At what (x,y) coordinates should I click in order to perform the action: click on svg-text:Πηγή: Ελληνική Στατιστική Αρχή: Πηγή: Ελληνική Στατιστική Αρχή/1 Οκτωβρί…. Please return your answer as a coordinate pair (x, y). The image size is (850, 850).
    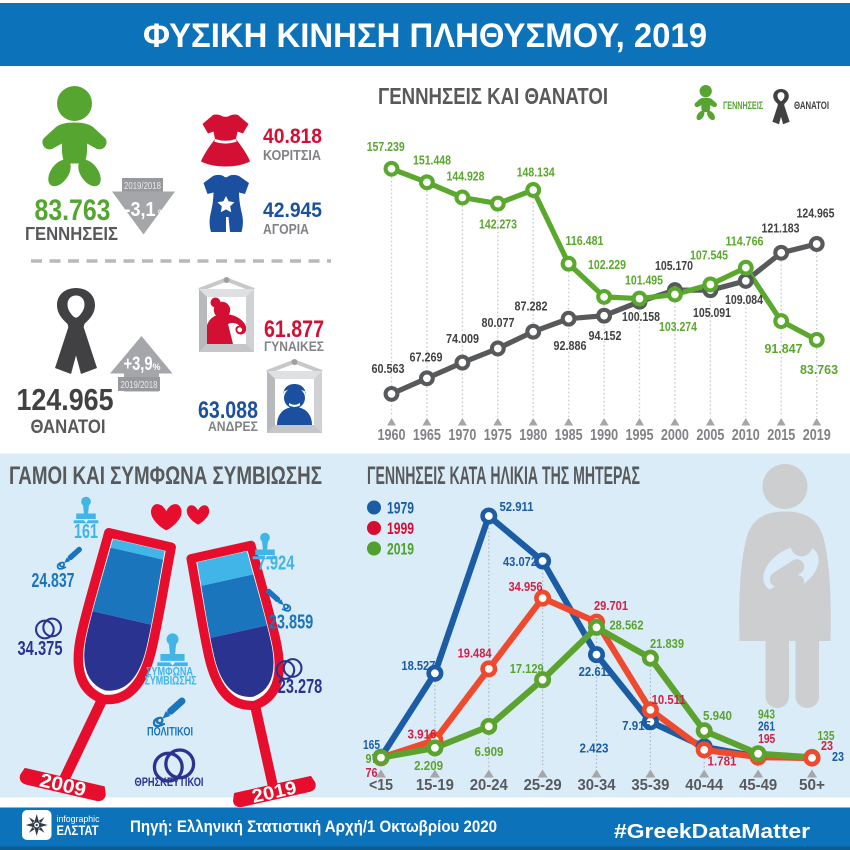
    Looking at the image, I should click on (313, 826).